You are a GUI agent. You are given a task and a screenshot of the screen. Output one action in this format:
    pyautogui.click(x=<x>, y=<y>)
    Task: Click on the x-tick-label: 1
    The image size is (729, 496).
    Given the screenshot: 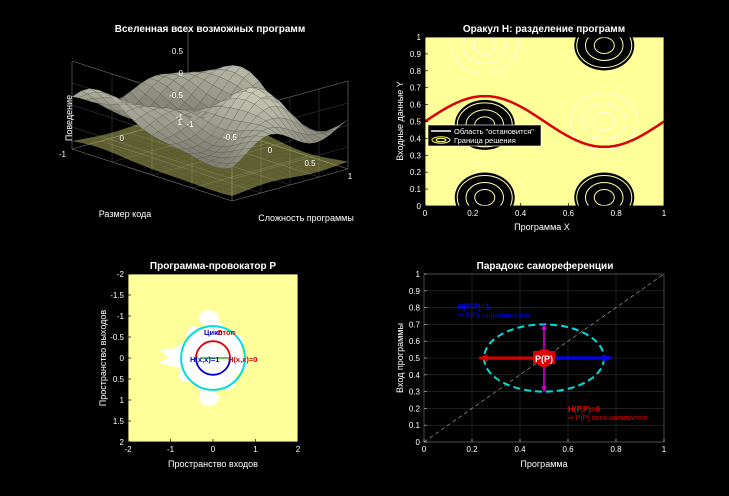 What is the action you would take?
    pyautogui.click(x=664, y=449)
    